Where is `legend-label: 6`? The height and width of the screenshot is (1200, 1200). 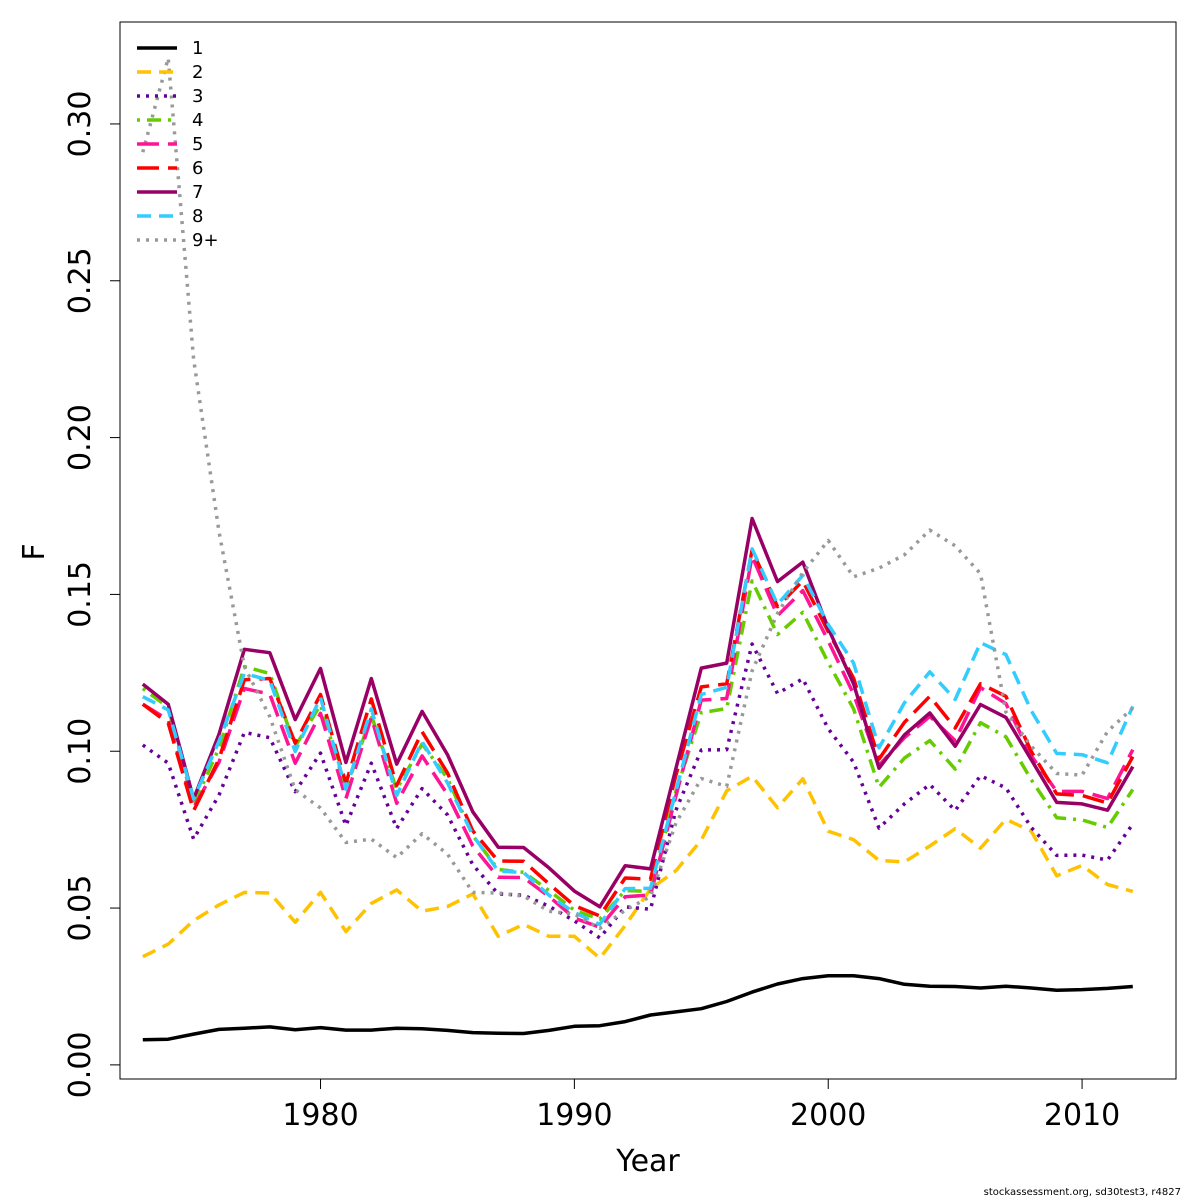
legend-label: 6 is located at coordinates (197, 168).